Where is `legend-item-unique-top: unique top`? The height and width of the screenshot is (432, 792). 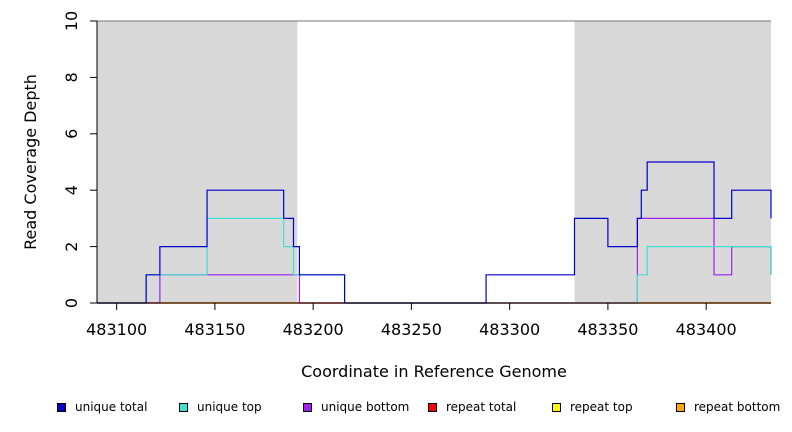
legend-item-unique-top: unique top is located at coordinates (220, 407).